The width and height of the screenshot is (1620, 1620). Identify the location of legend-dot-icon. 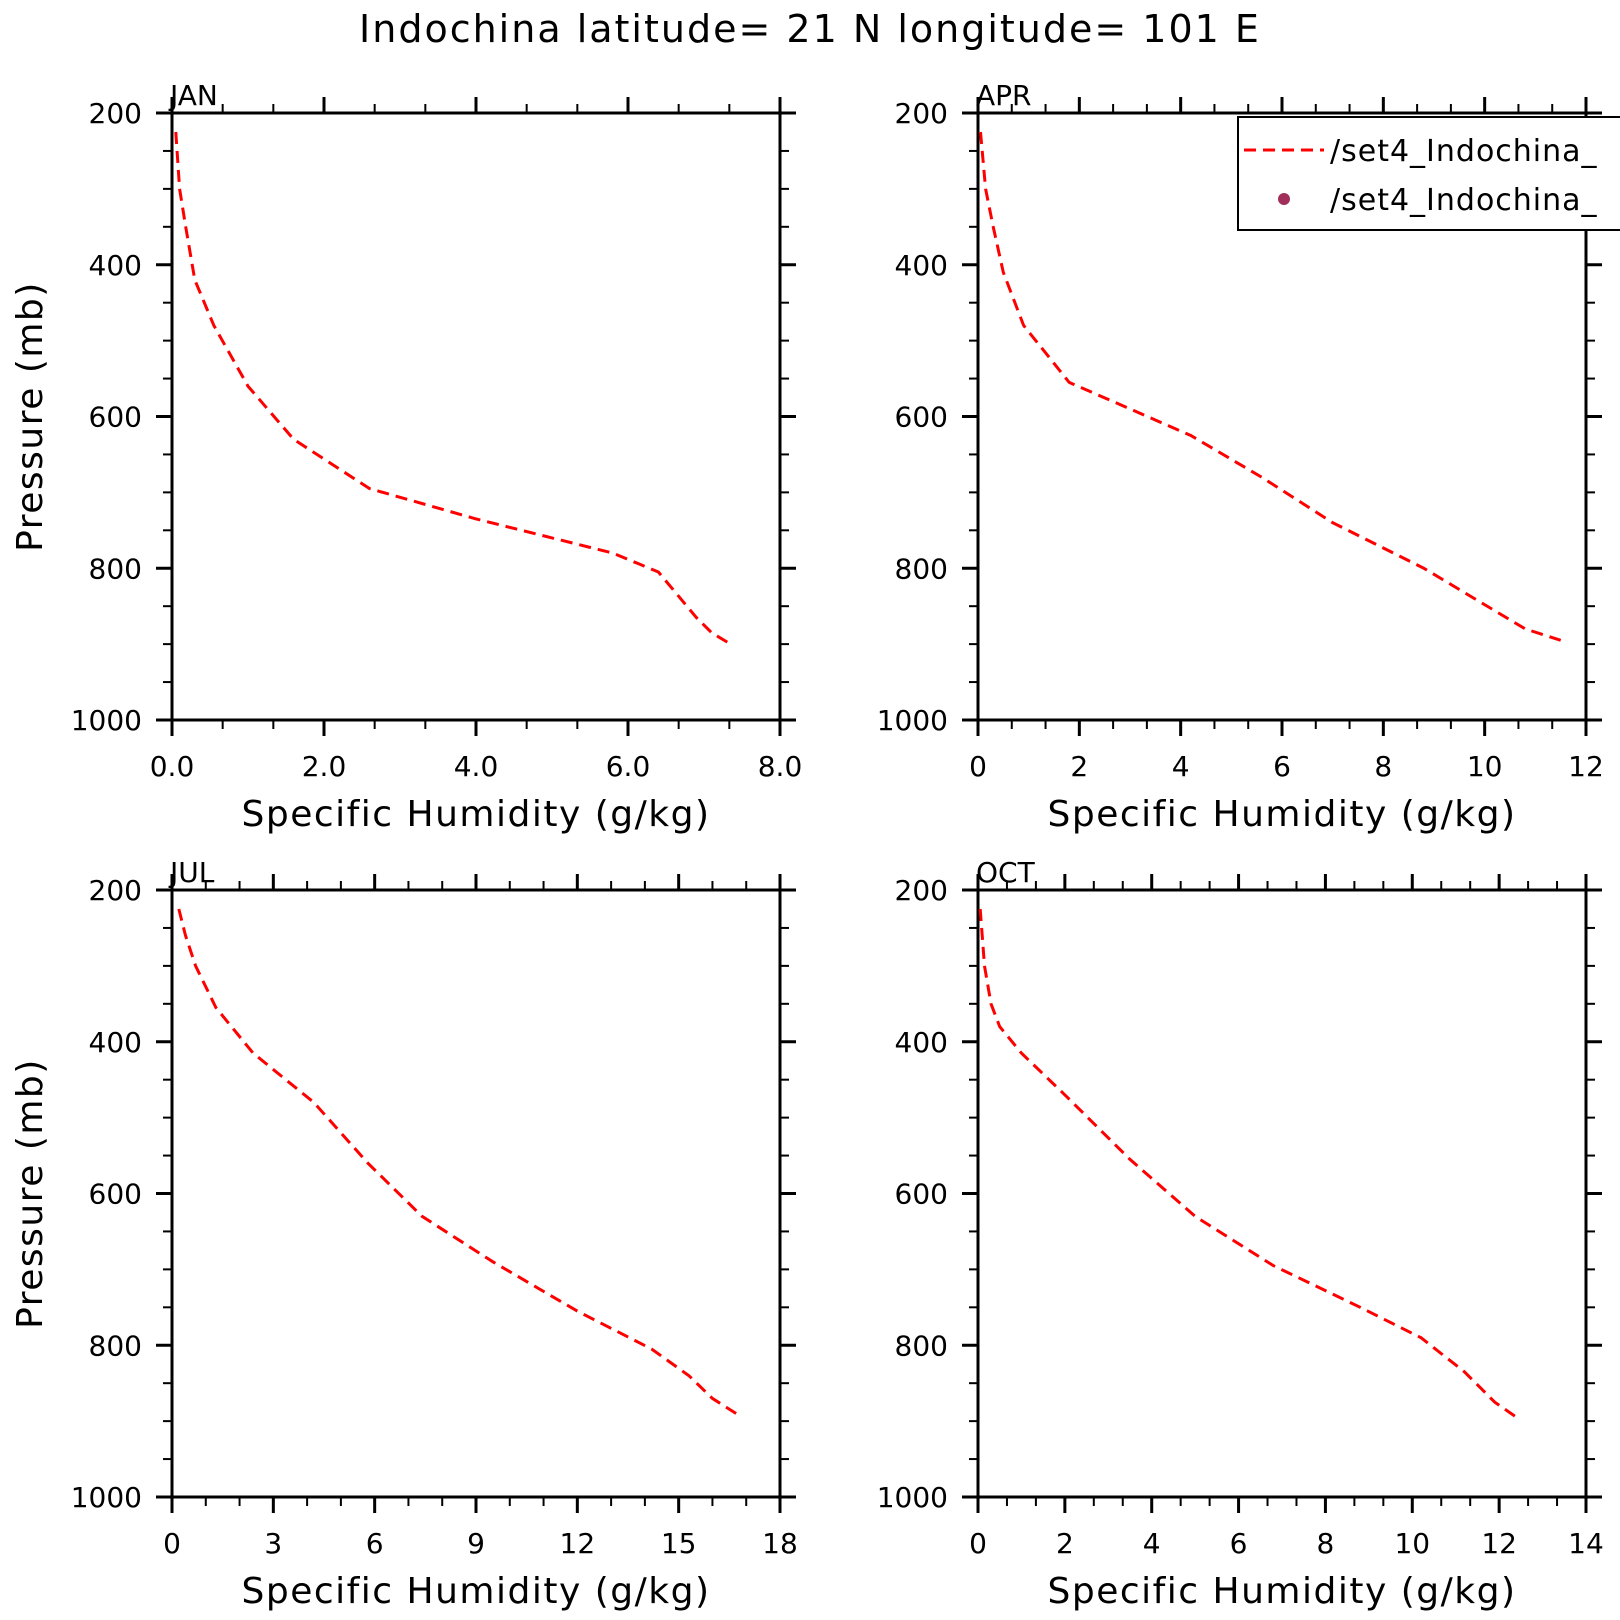
(1284, 199).